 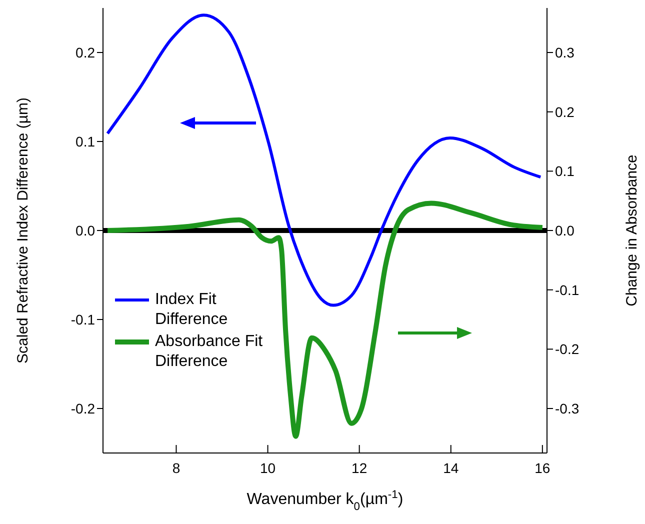 What do you see at coordinates (565, 52) in the screenshot?
I see `y2-tick-label: 0.3` at bounding box center [565, 52].